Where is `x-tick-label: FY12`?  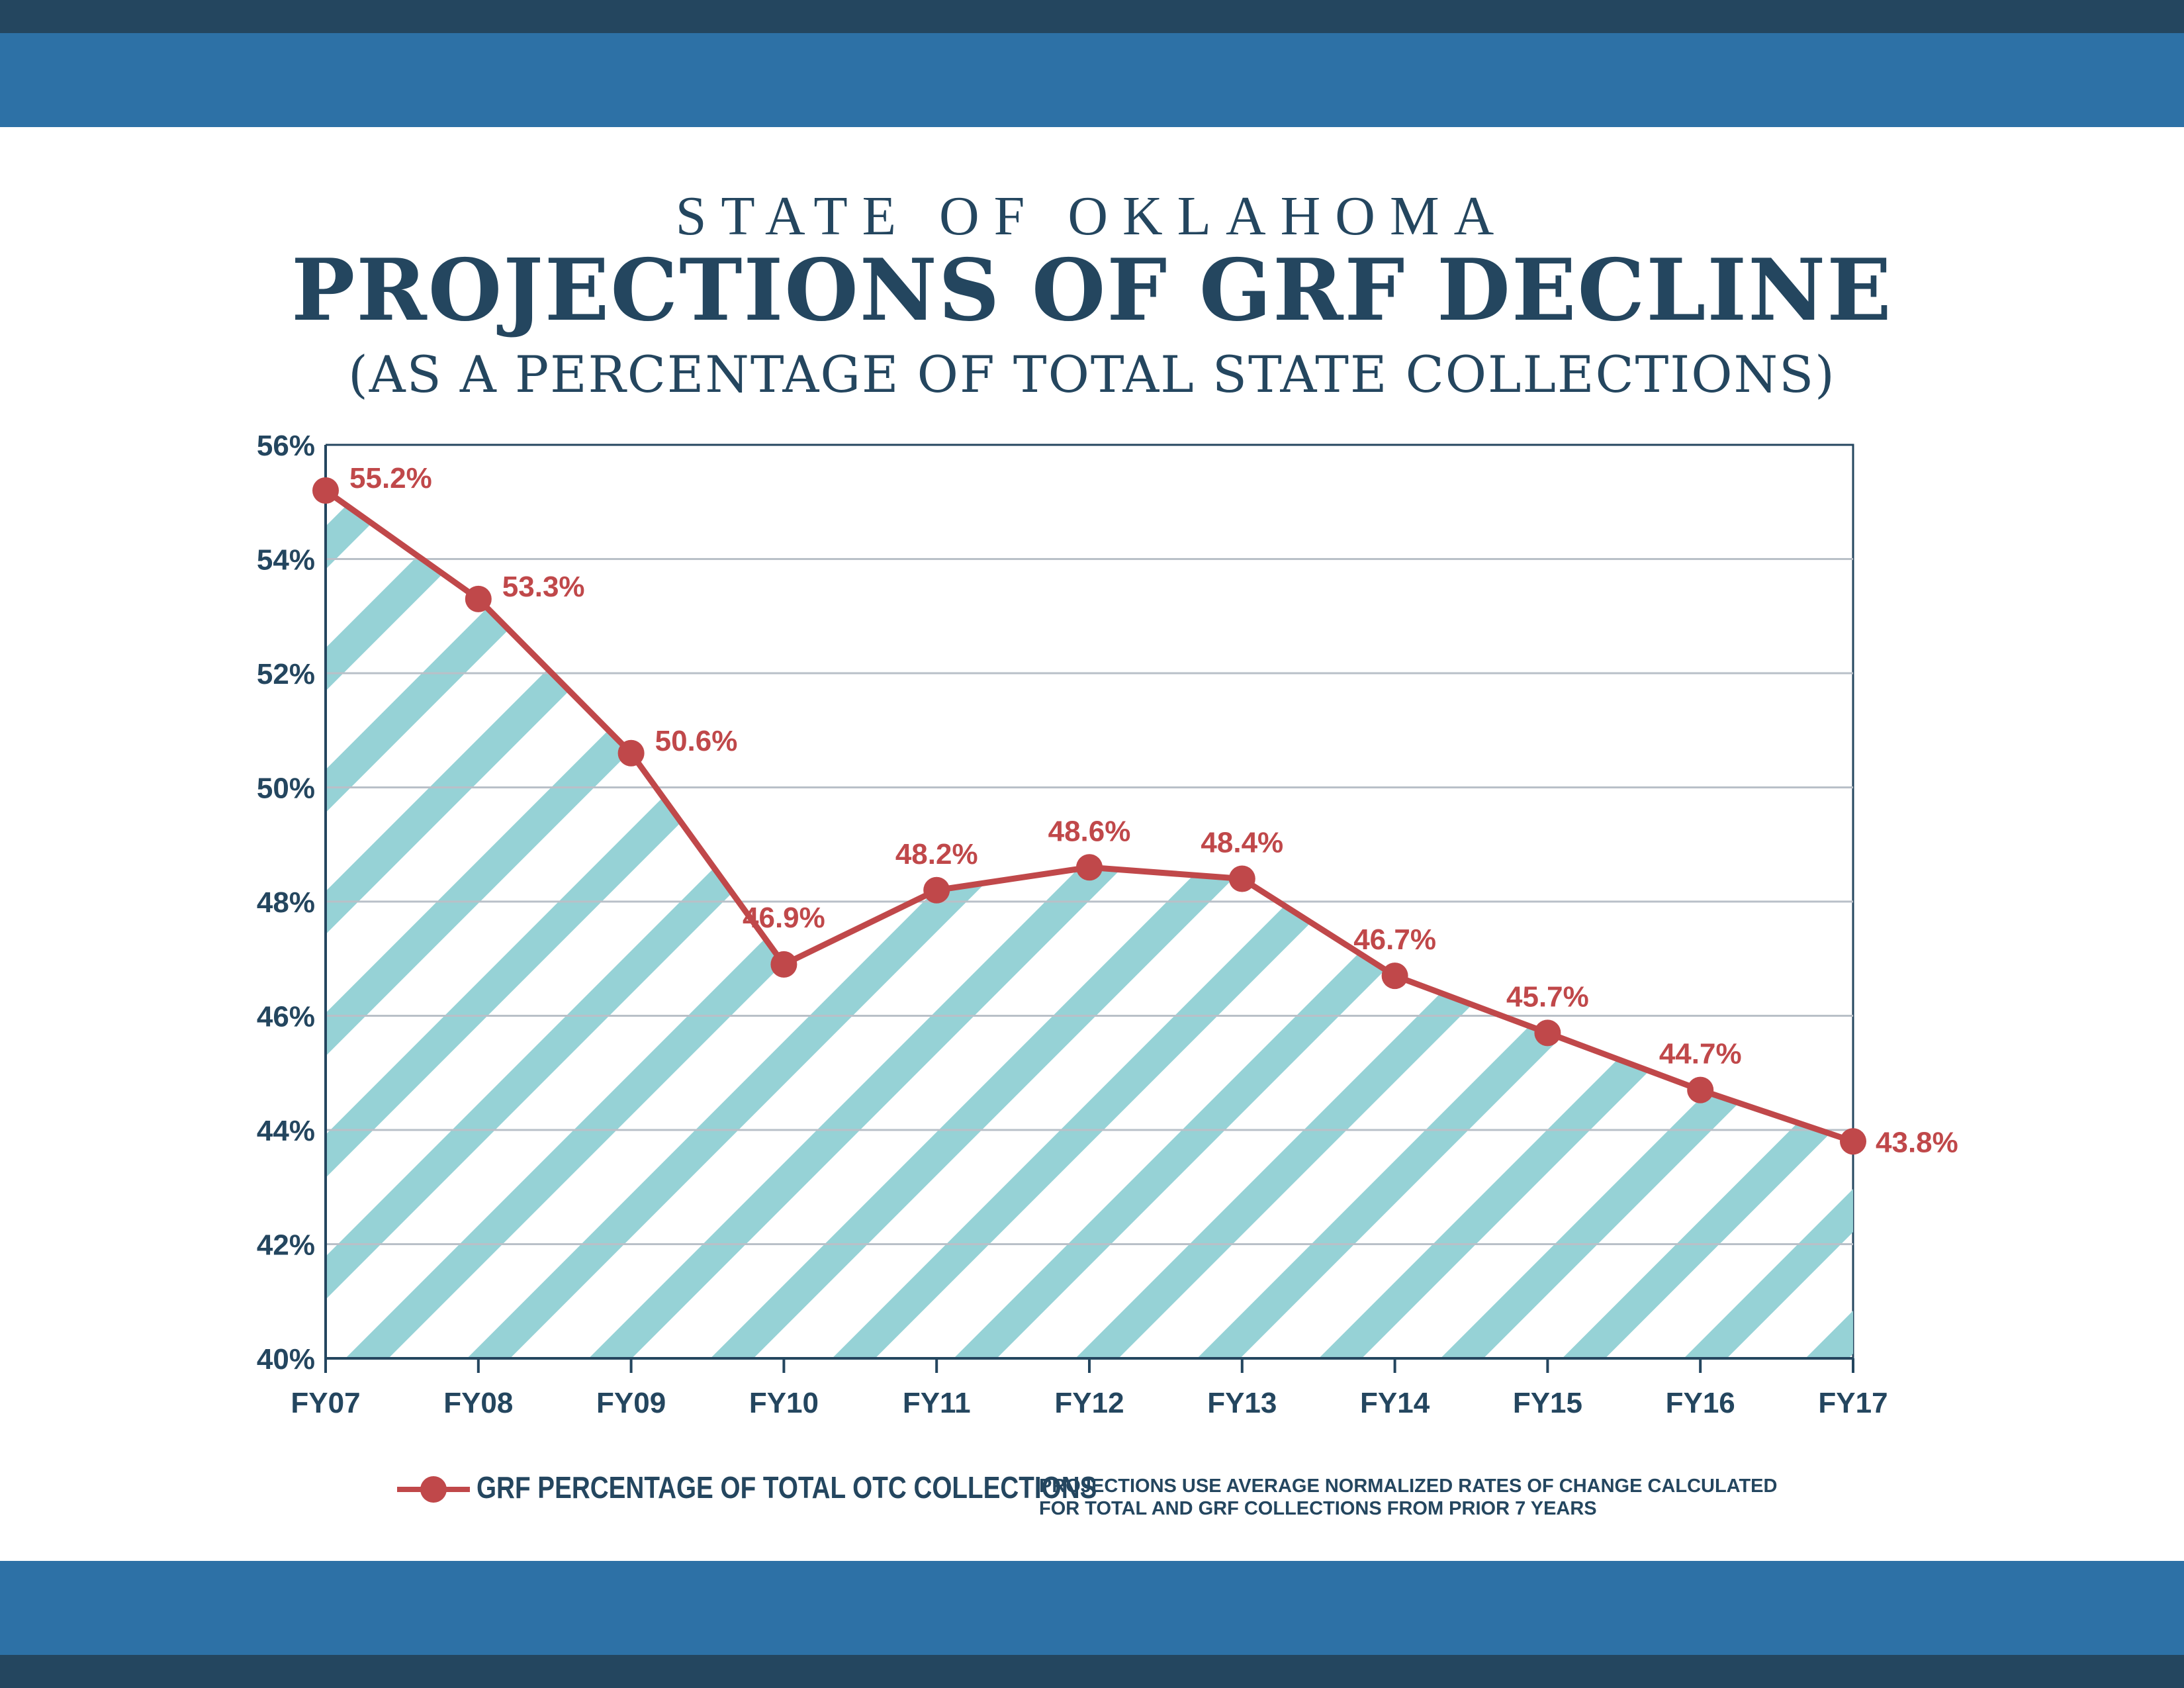 x-tick-label: FY12 is located at coordinates (1089, 1403).